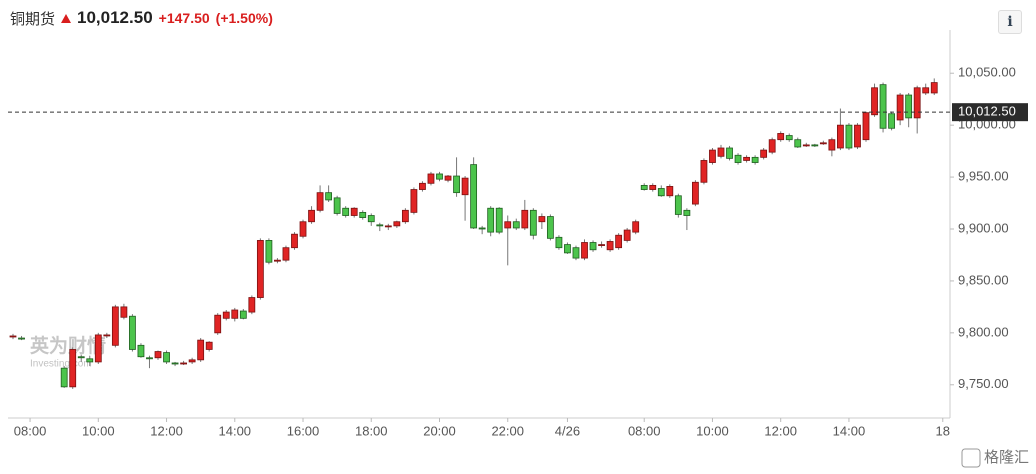 The image size is (1036, 474). I want to click on x-tick-label: 18:00, so click(371, 430).